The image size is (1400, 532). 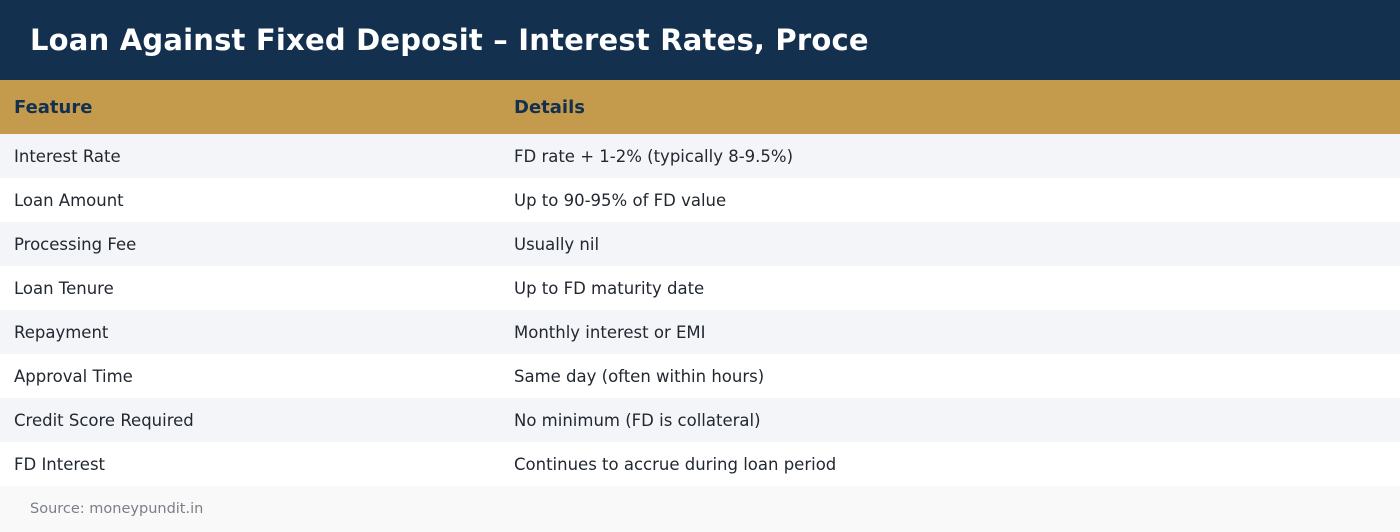 I want to click on details-cell: Up to 90-95% of FD value, so click(x=620, y=200).